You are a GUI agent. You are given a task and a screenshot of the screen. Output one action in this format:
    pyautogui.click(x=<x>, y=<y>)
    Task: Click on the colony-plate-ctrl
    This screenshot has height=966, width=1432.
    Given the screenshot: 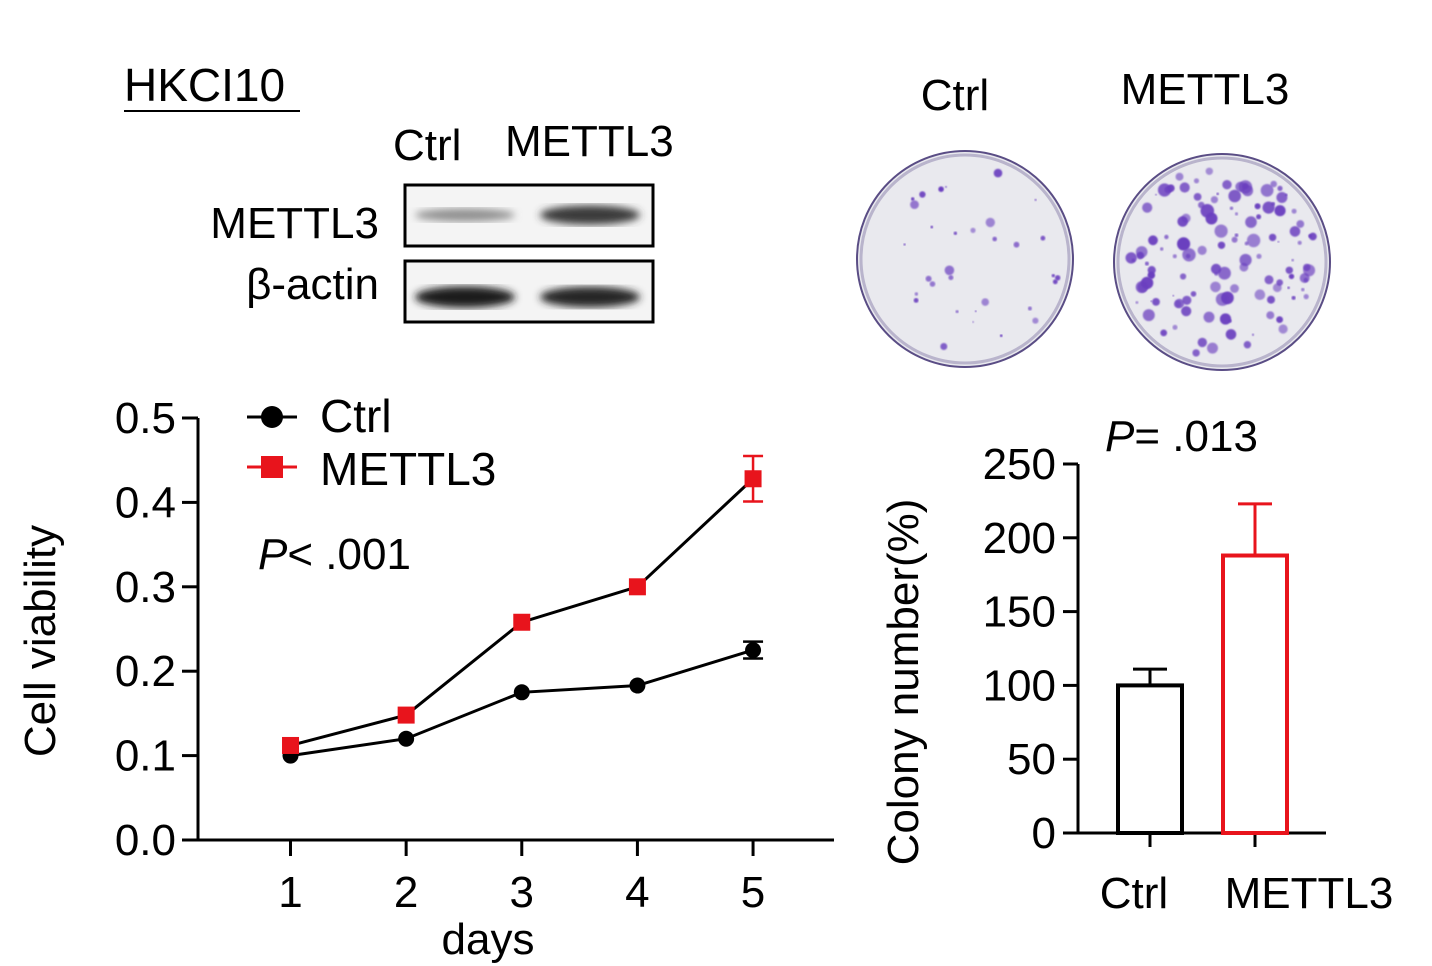 What is the action you would take?
    pyautogui.click(x=965, y=259)
    